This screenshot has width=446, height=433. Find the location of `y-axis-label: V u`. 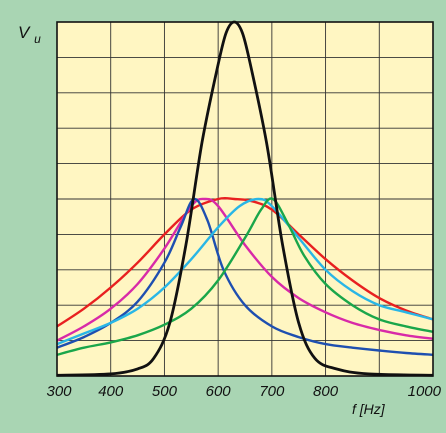

y-axis-label: V u is located at coordinates (29, 34).